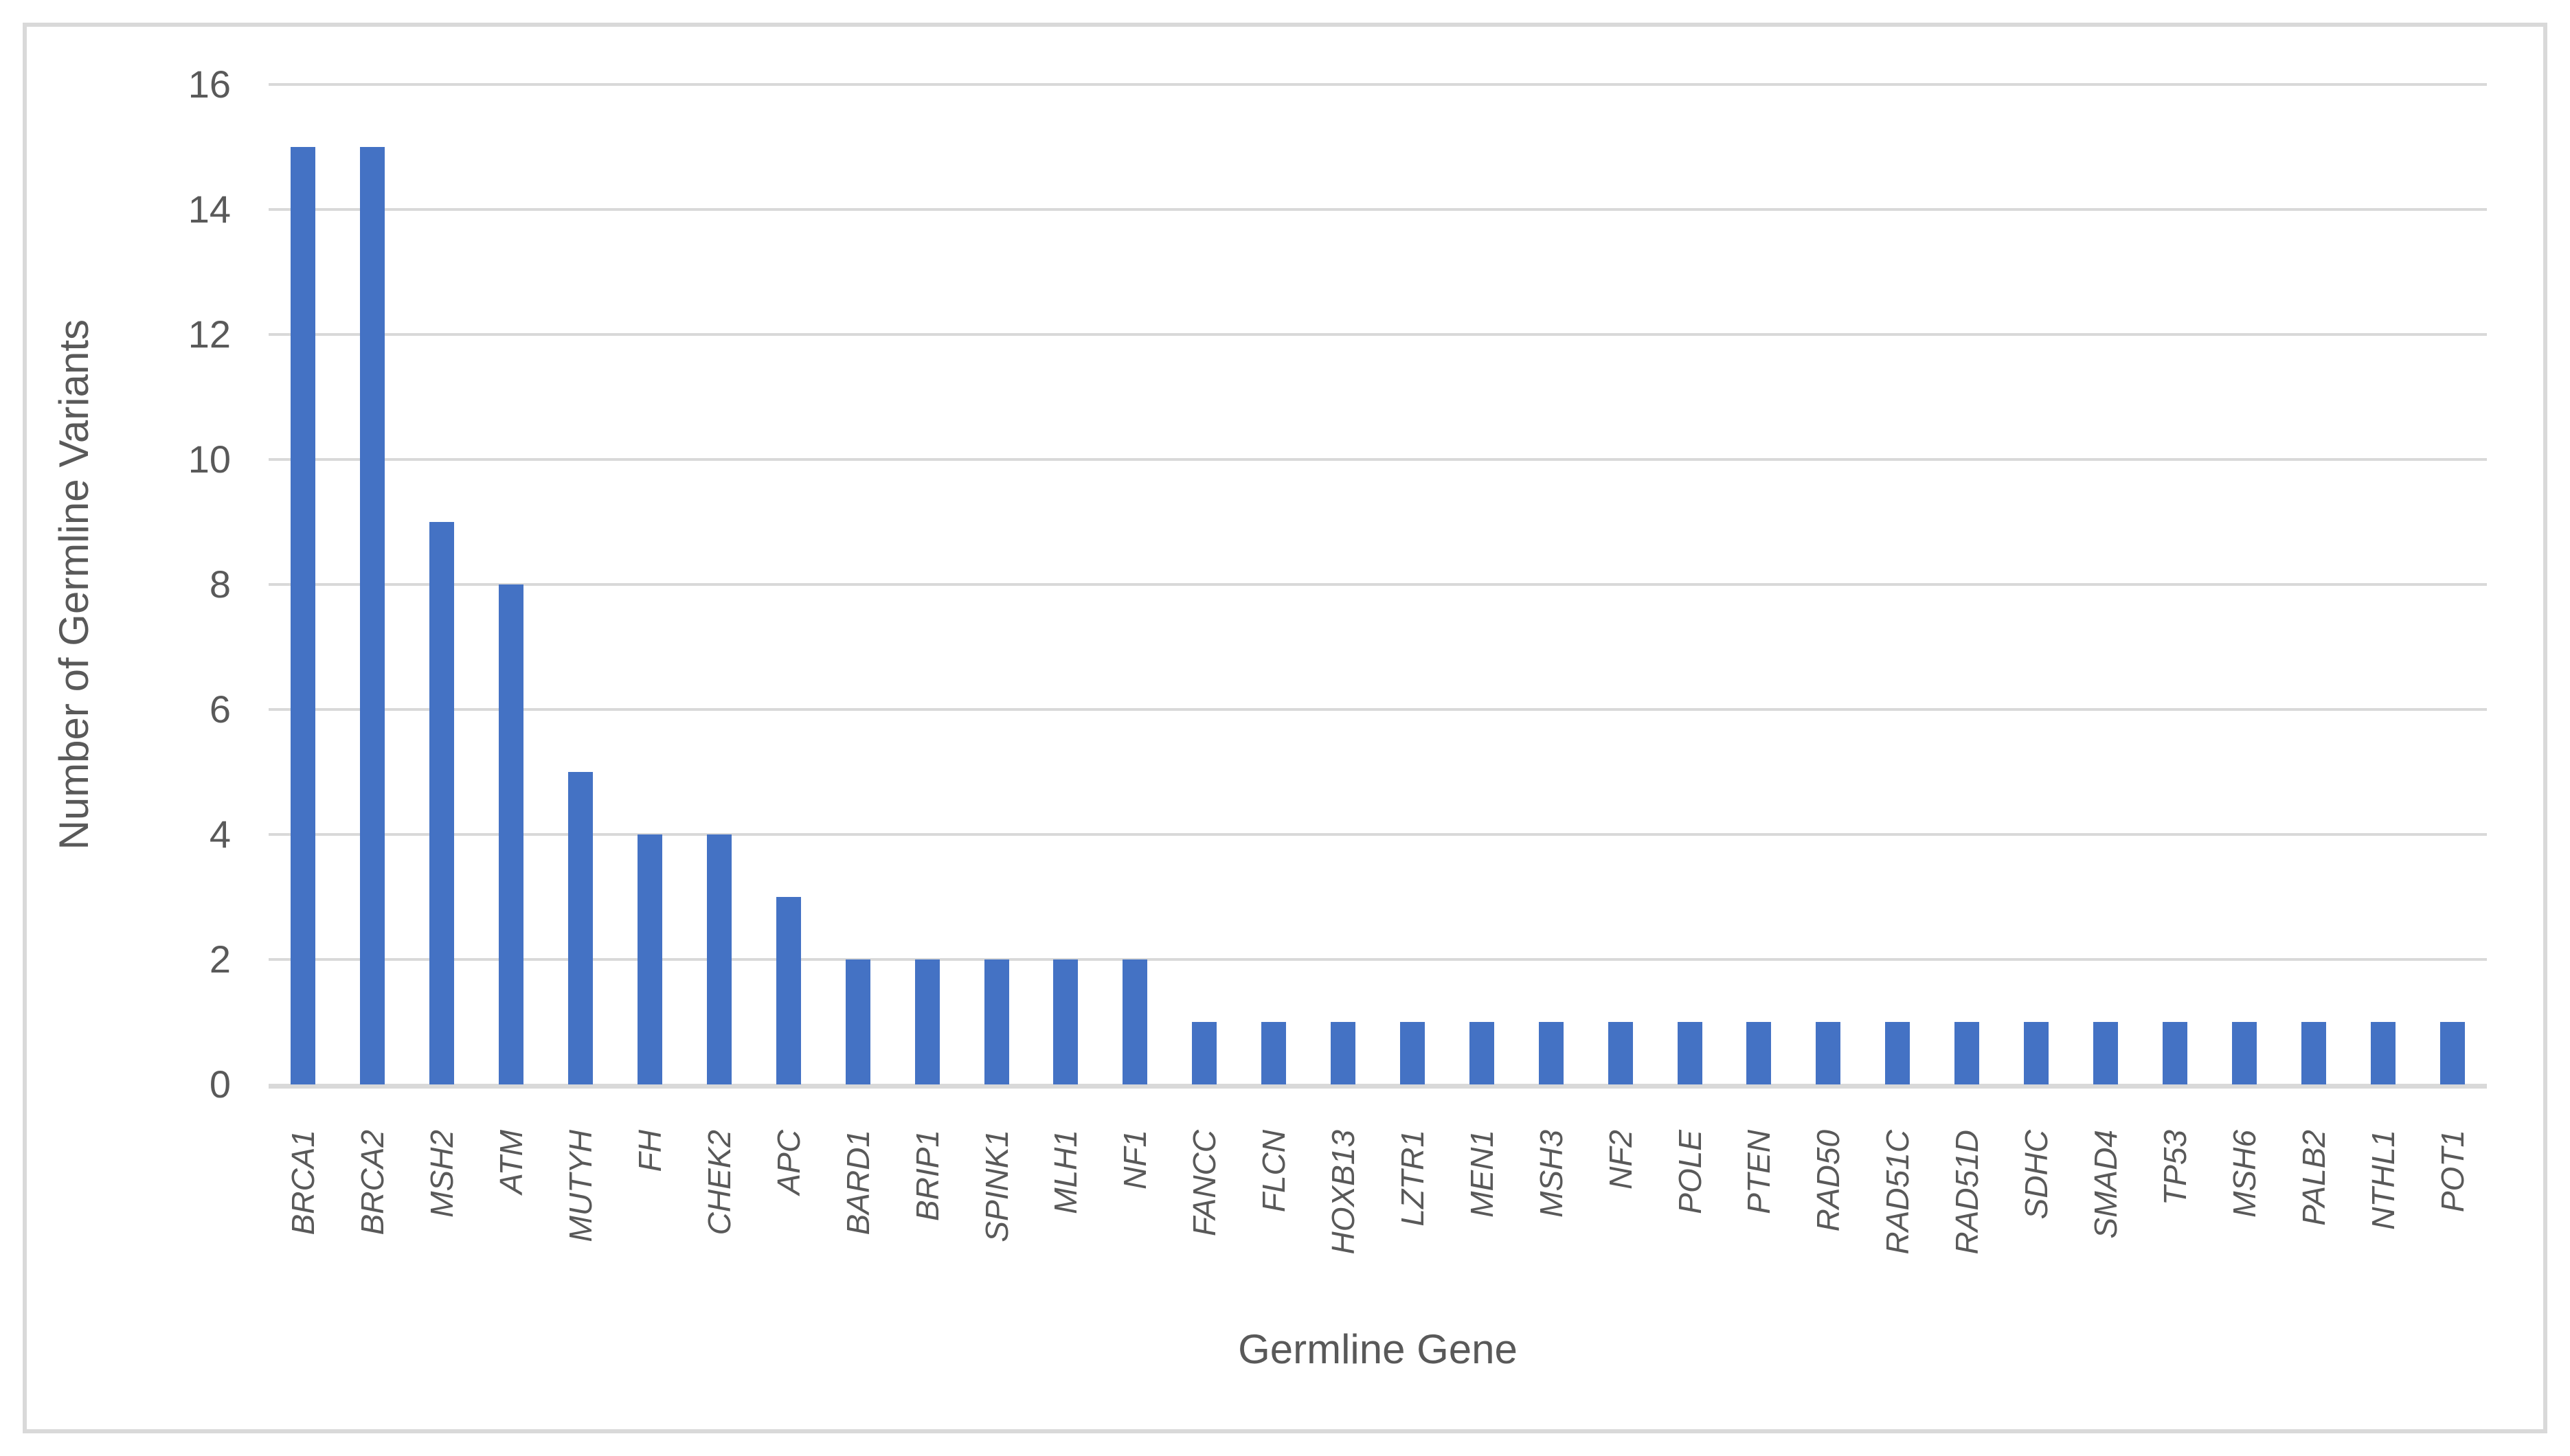  I want to click on bar-RAD50, so click(1828, 1053).